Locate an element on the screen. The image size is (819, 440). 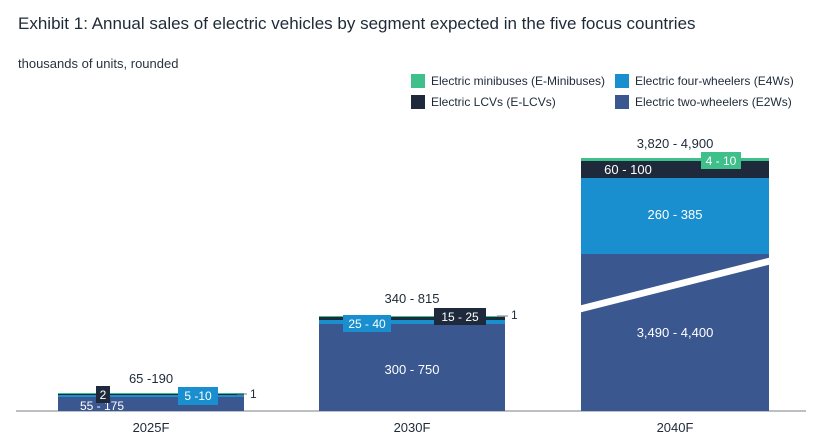
bar-2040-e4ws is located at coordinates (675, 216).